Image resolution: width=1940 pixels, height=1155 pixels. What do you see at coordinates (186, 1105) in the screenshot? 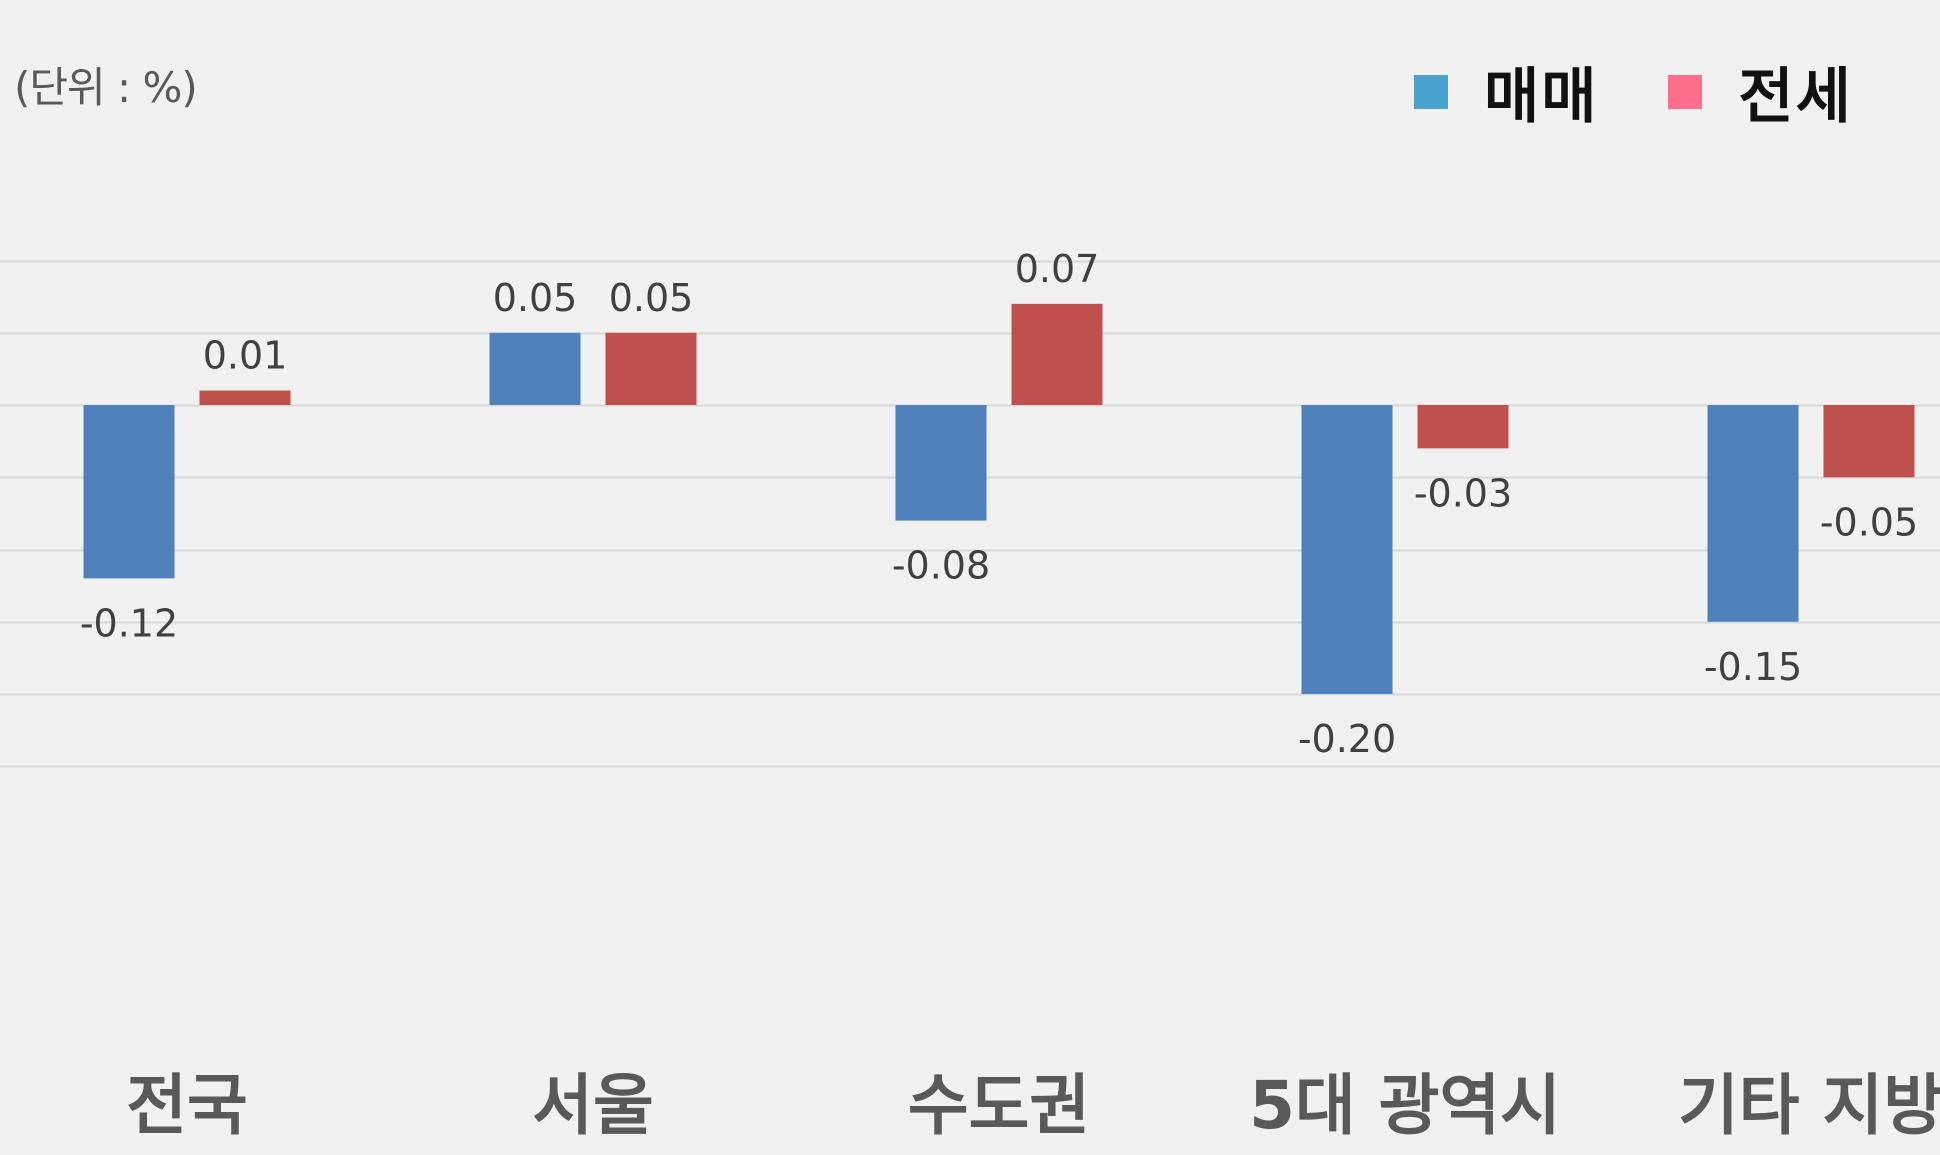
I see `category-label: 전국` at bounding box center [186, 1105].